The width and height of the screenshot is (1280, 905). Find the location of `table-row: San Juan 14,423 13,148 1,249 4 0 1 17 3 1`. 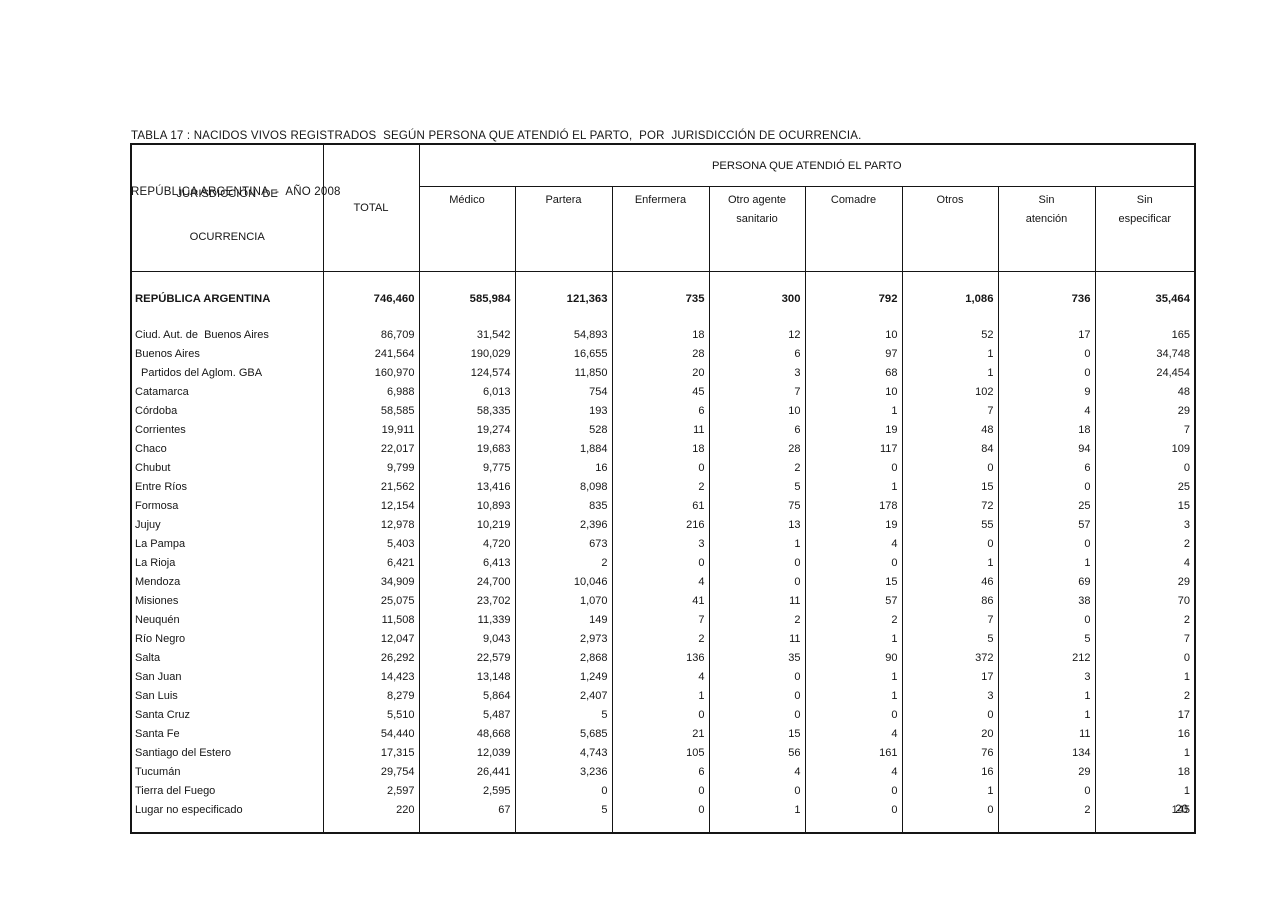

table-row: San Juan 14,423 13,148 1,249 4 0 1 17 3 1 is located at coordinates (663, 677).